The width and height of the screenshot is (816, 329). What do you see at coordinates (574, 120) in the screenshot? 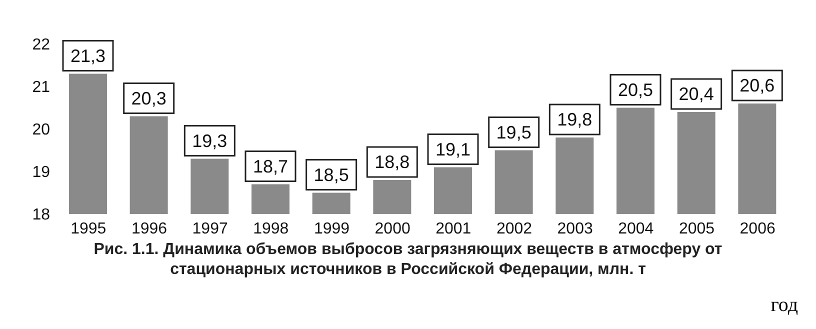
I see `data-label: 19,8` at bounding box center [574, 120].